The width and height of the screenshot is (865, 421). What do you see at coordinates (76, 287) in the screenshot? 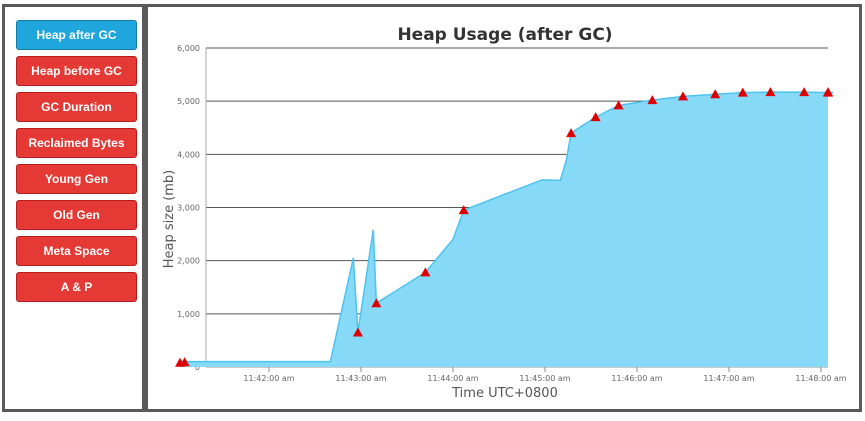
I see `a-and-p-button: A & P` at bounding box center [76, 287].